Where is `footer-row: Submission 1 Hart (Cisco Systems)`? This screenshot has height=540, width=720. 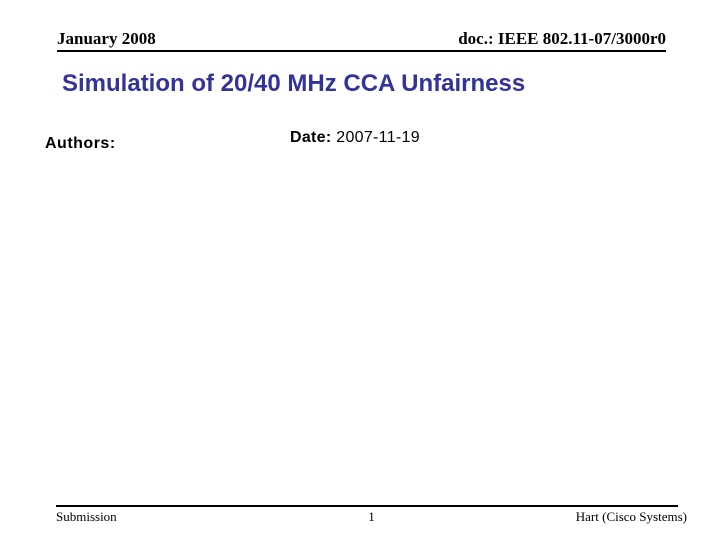 footer-row: Submission 1 Hart (Cisco Systems) is located at coordinates (371, 517).